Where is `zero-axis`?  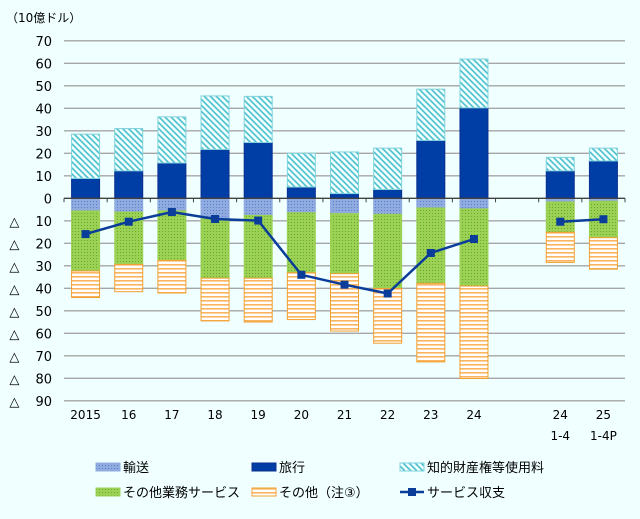
zero-axis is located at coordinates (344, 200).